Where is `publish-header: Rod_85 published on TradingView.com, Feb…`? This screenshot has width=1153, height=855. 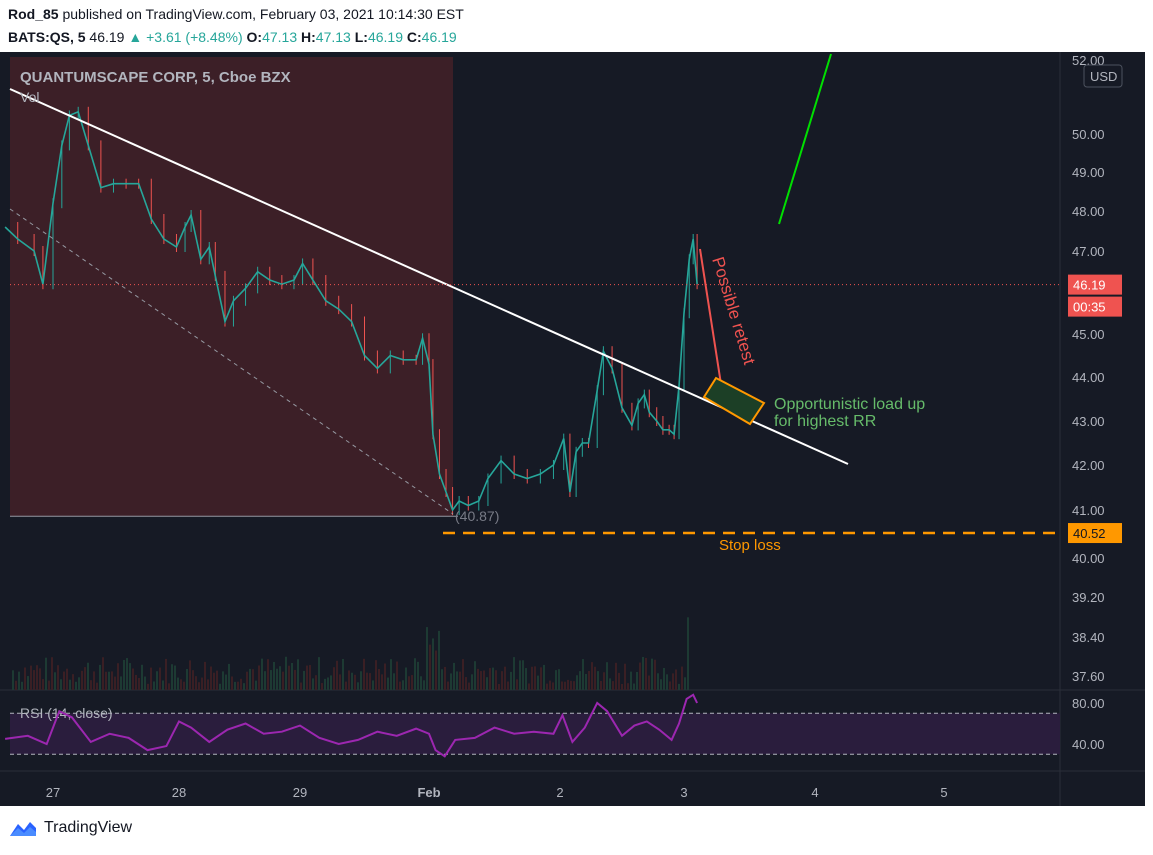 publish-header: Rod_85 published on TradingView.com, Feb… is located at coordinates (236, 14).